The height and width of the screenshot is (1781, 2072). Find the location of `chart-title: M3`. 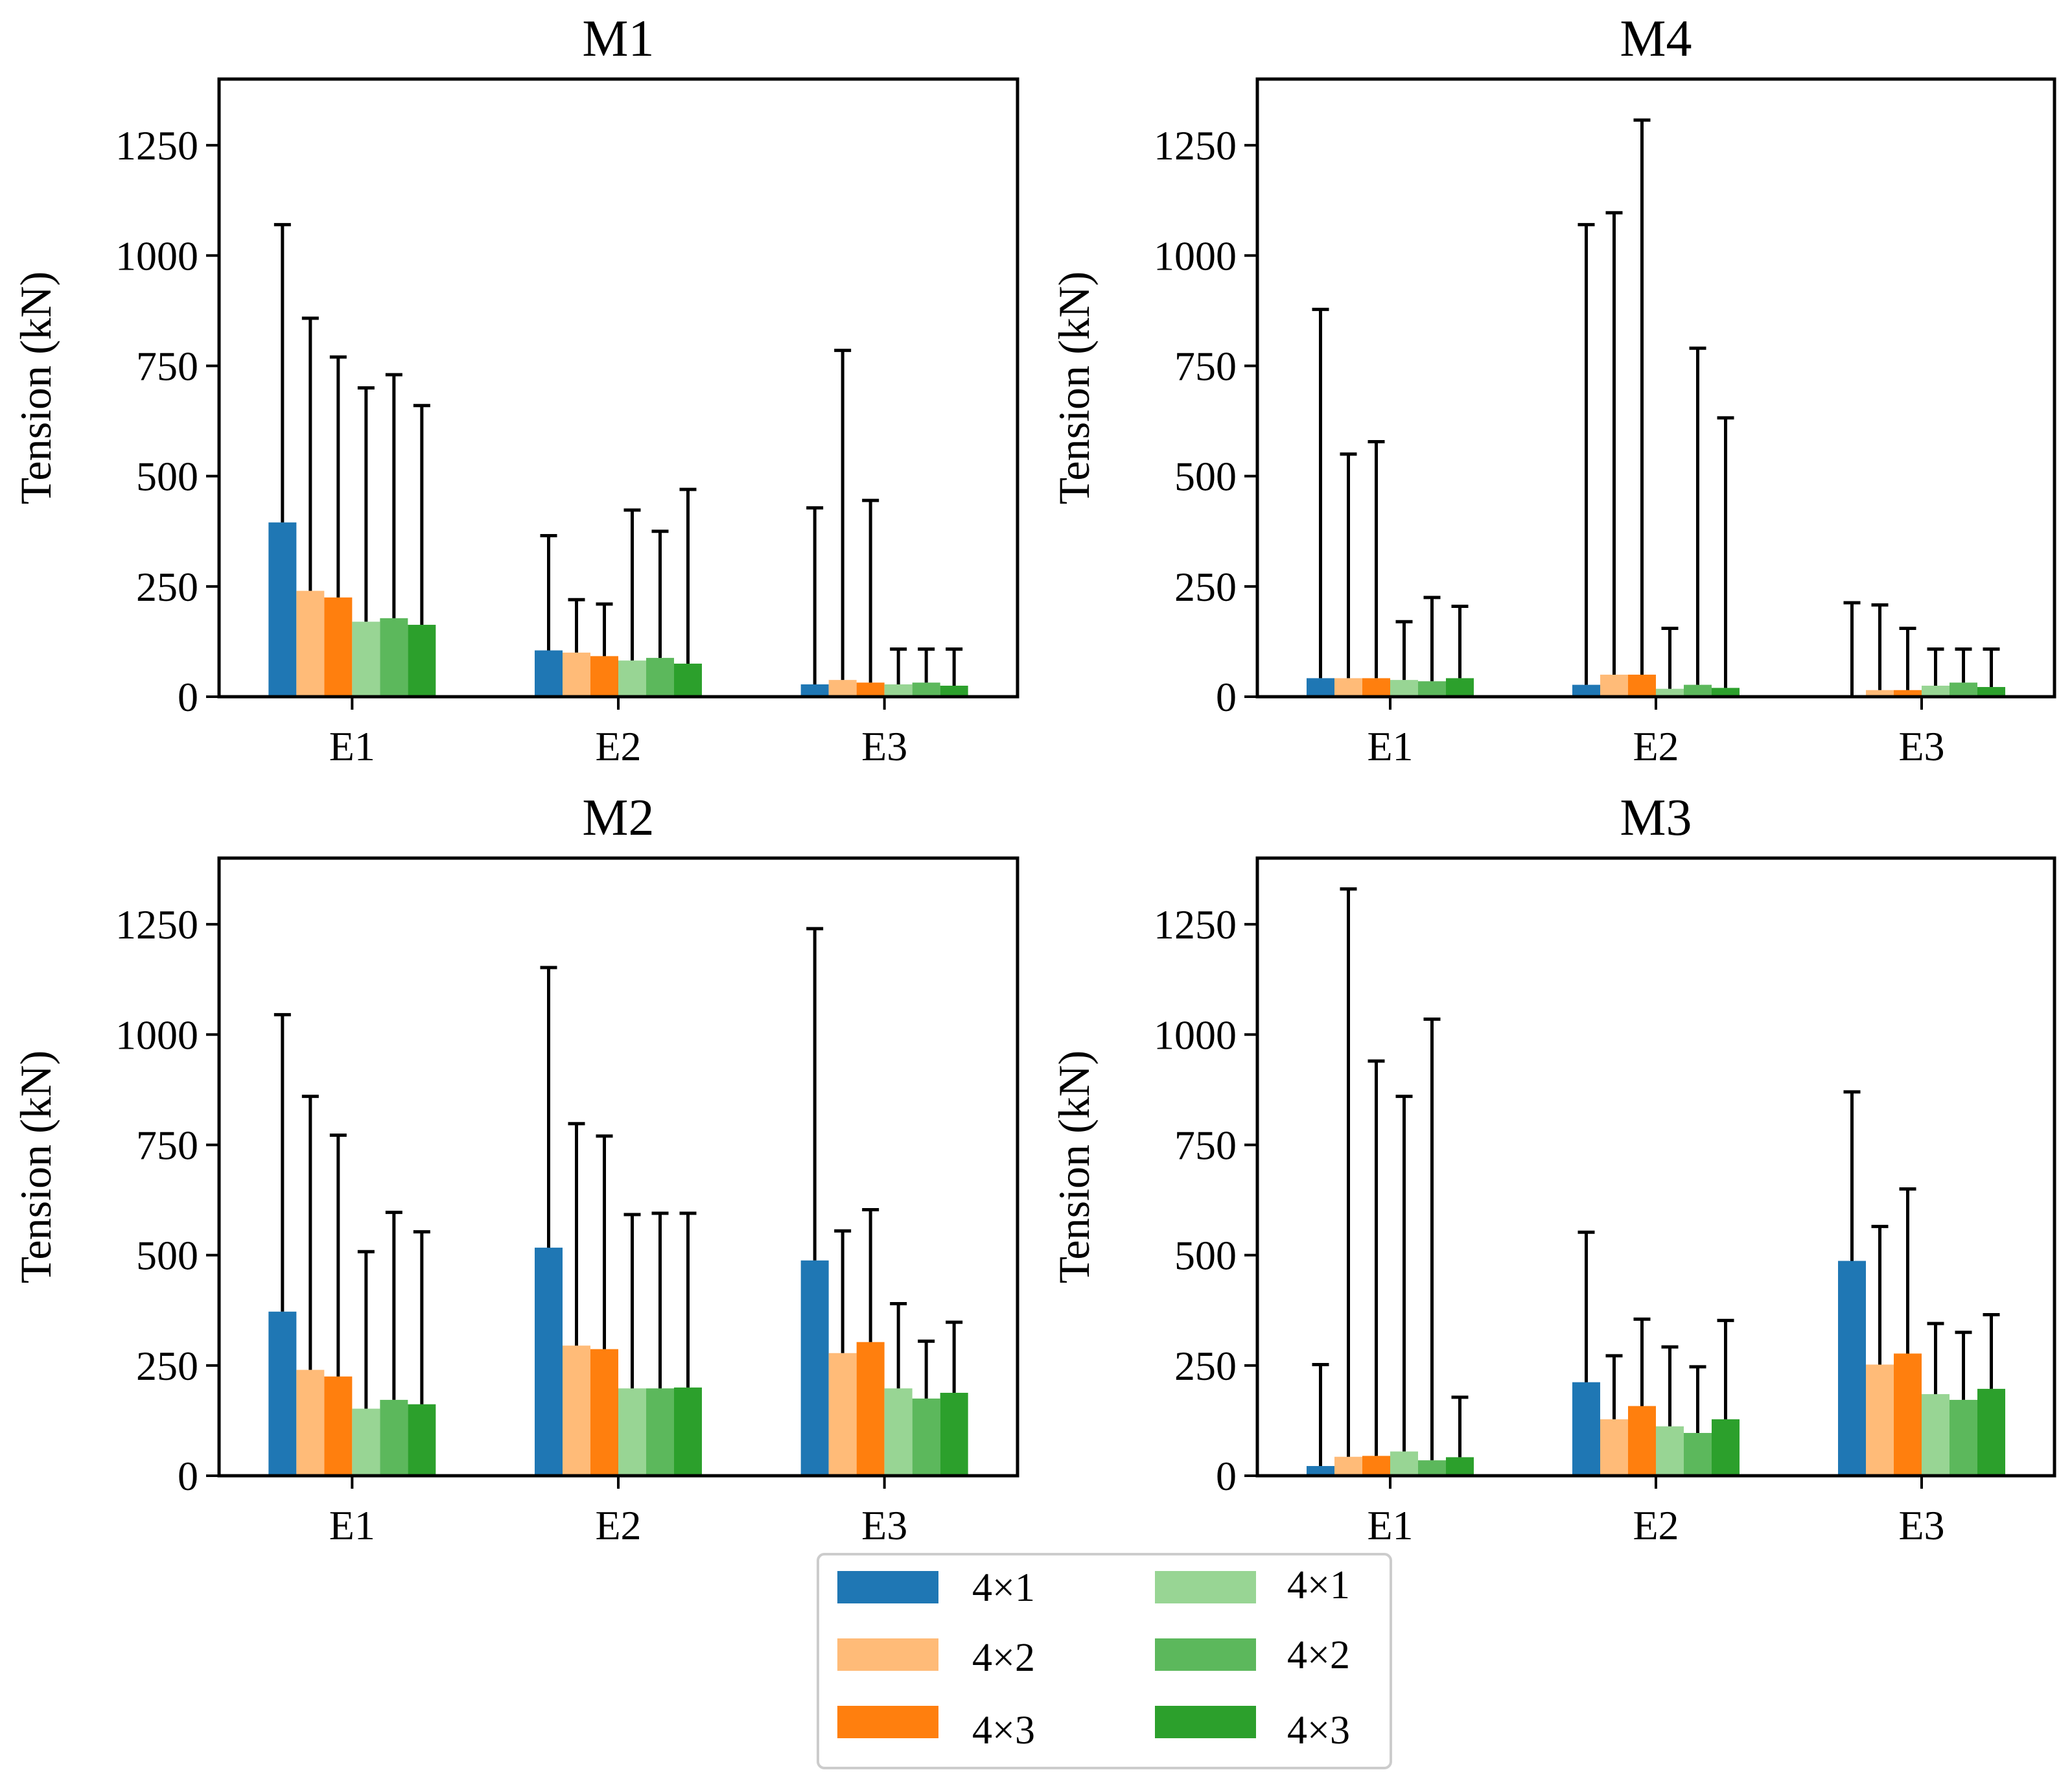

chart-title: M3 is located at coordinates (1656, 817).